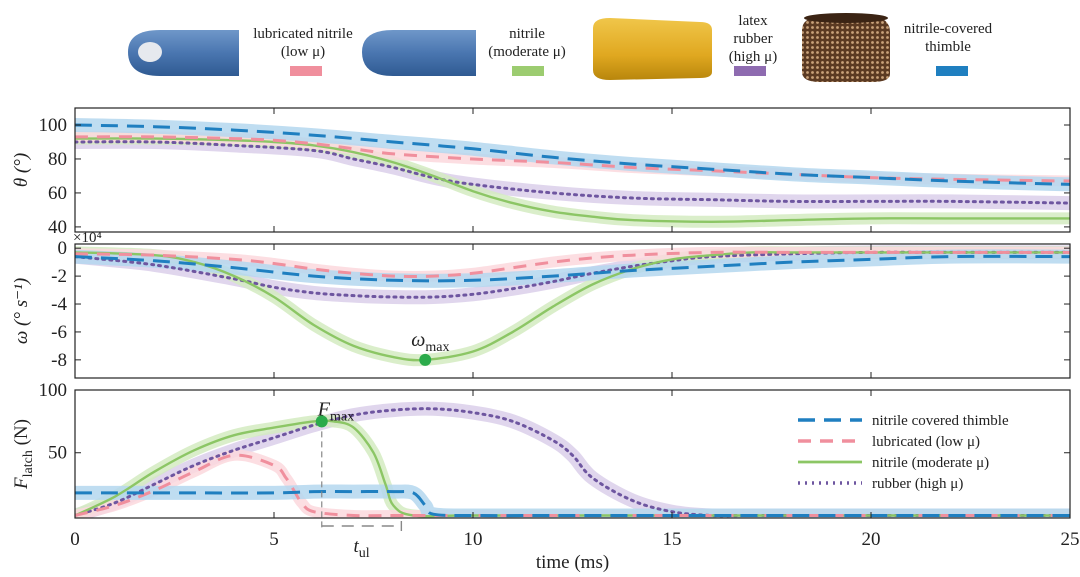 The width and height of the screenshot is (1080, 577). What do you see at coordinates (948, 47) in the screenshot?
I see `legend-line2: thimble` at bounding box center [948, 47].